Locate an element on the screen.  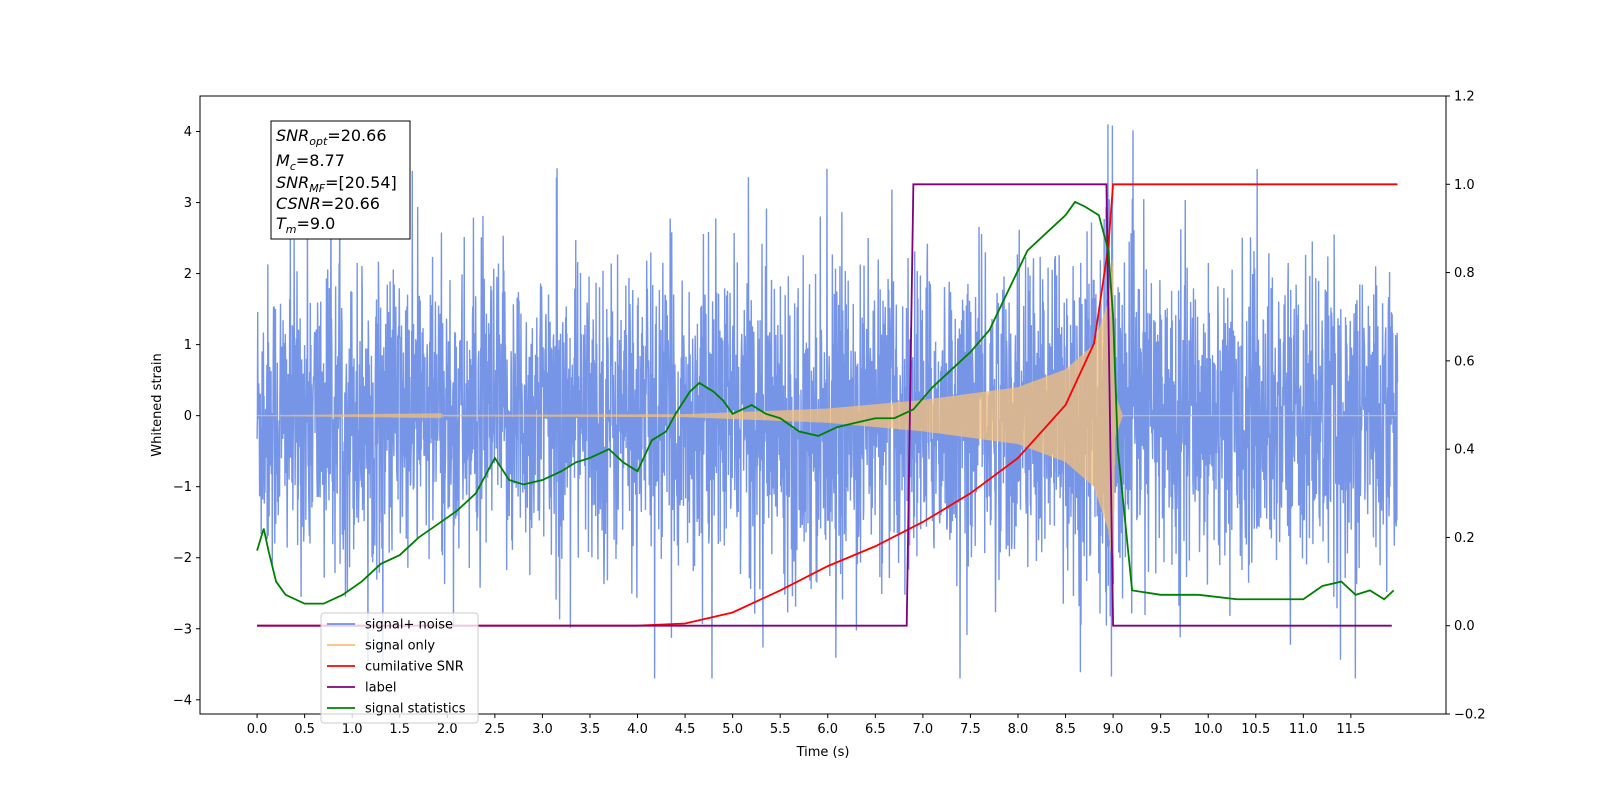
x-tick-label: 2.5 is located at coordinates (495, 729).